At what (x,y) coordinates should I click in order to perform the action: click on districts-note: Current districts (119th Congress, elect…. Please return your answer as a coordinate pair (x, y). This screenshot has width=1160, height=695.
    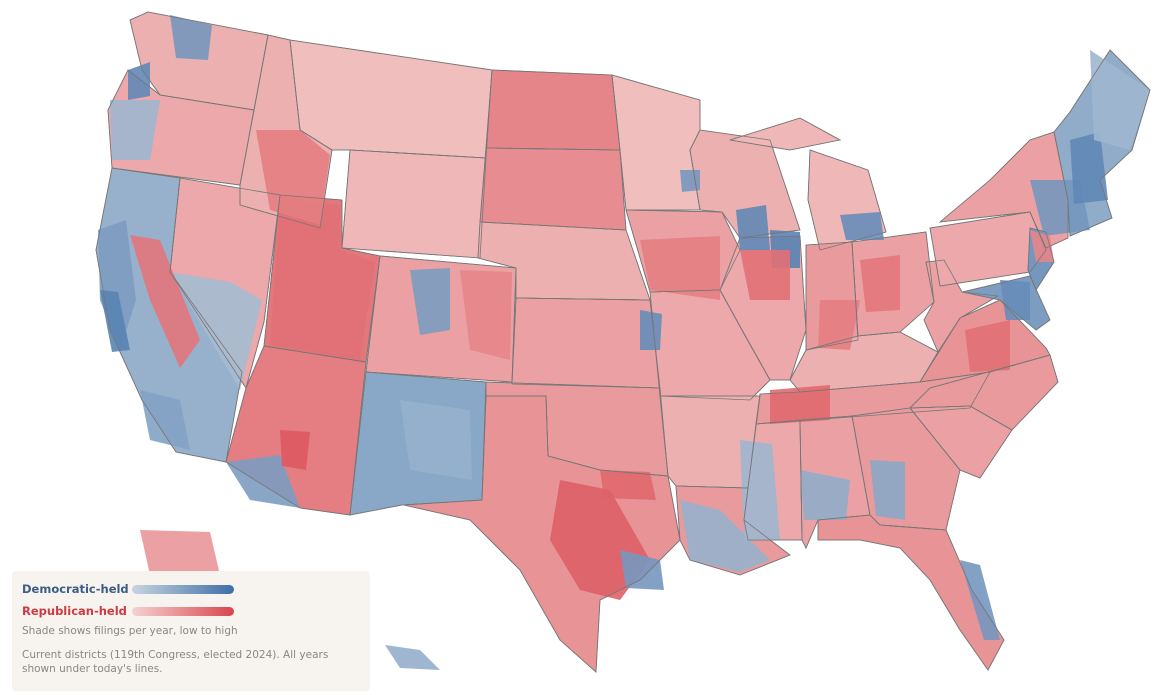
    Looking at the image, I should click on (175, 662).